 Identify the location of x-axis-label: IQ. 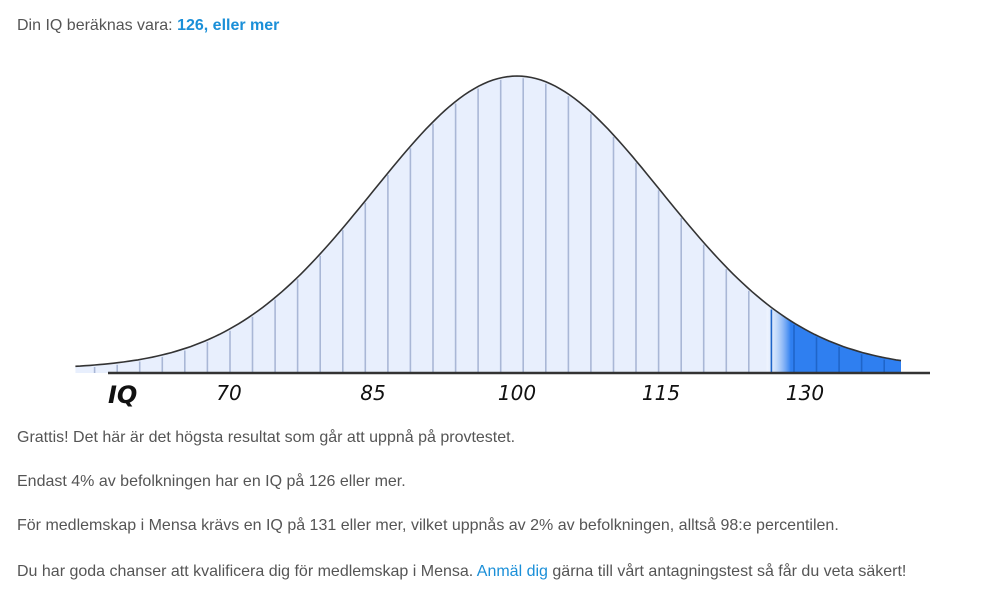
(122, 395).